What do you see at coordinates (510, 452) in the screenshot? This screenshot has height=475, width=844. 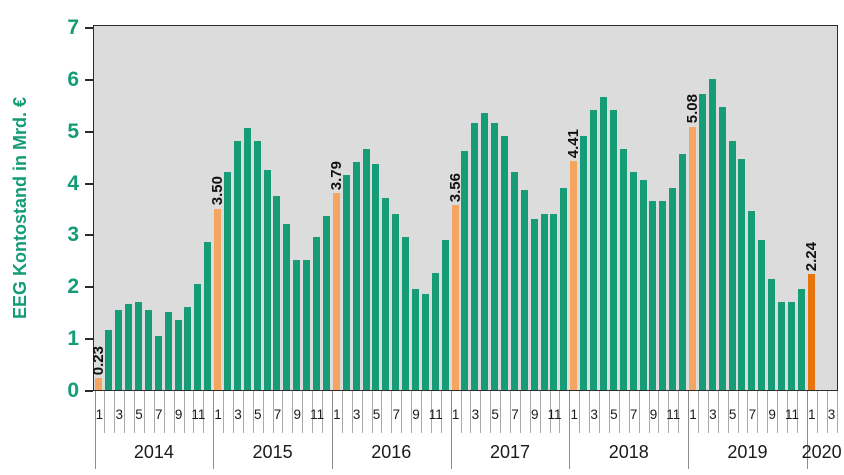 I see `year-label-2017: 2017` at bounding box center [510, 452].